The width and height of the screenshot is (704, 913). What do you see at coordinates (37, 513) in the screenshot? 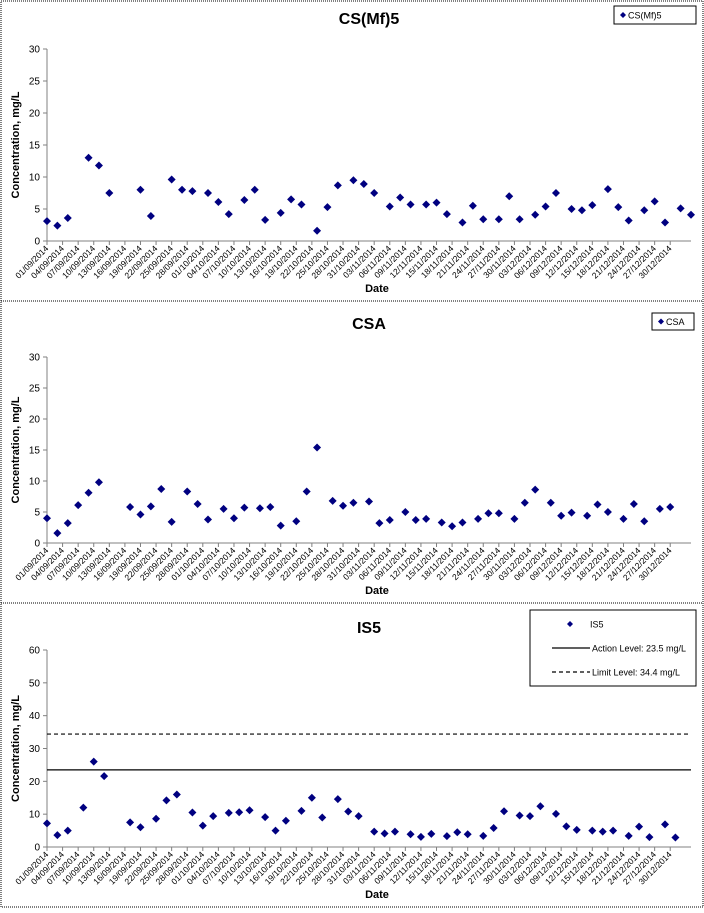
I see `y-tick-label: 5` at bounding box center [37, 513].